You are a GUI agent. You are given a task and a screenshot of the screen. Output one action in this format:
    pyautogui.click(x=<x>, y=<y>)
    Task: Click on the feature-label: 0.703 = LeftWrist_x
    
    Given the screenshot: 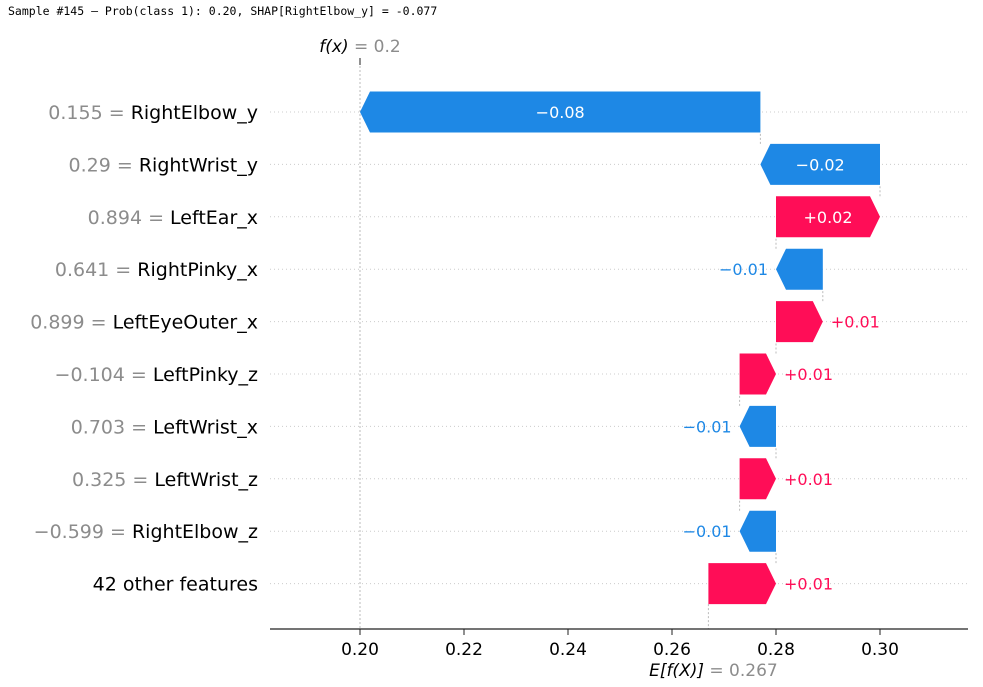 What is the action you would take?
    pyautogui.click(x=164, y=427)
    